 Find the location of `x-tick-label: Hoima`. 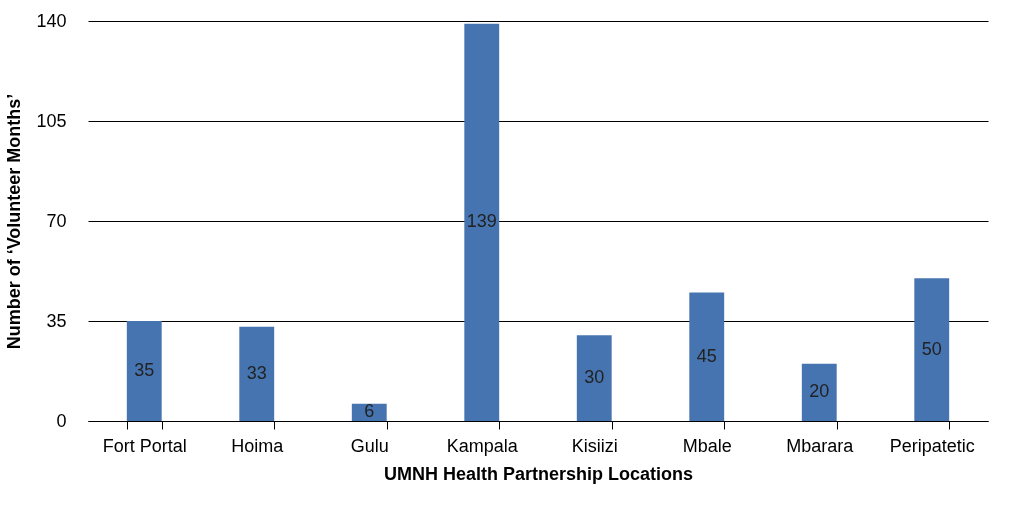

x-tick-label: Hoima is located at coordinates (258, 445).